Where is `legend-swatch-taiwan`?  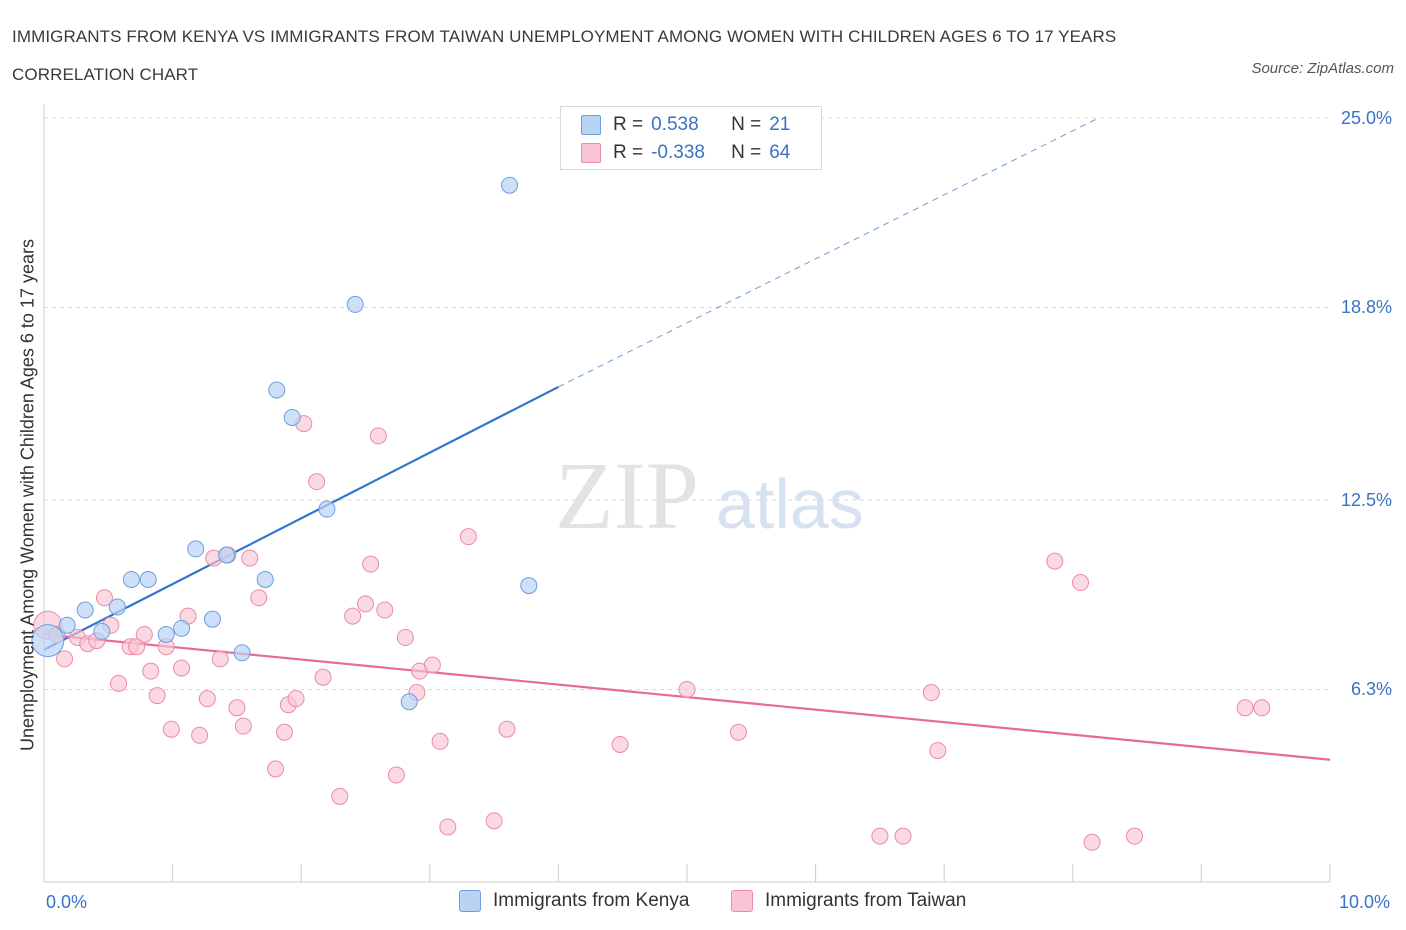
legend-swatch-taiwan is located at coordinates (591, 153).